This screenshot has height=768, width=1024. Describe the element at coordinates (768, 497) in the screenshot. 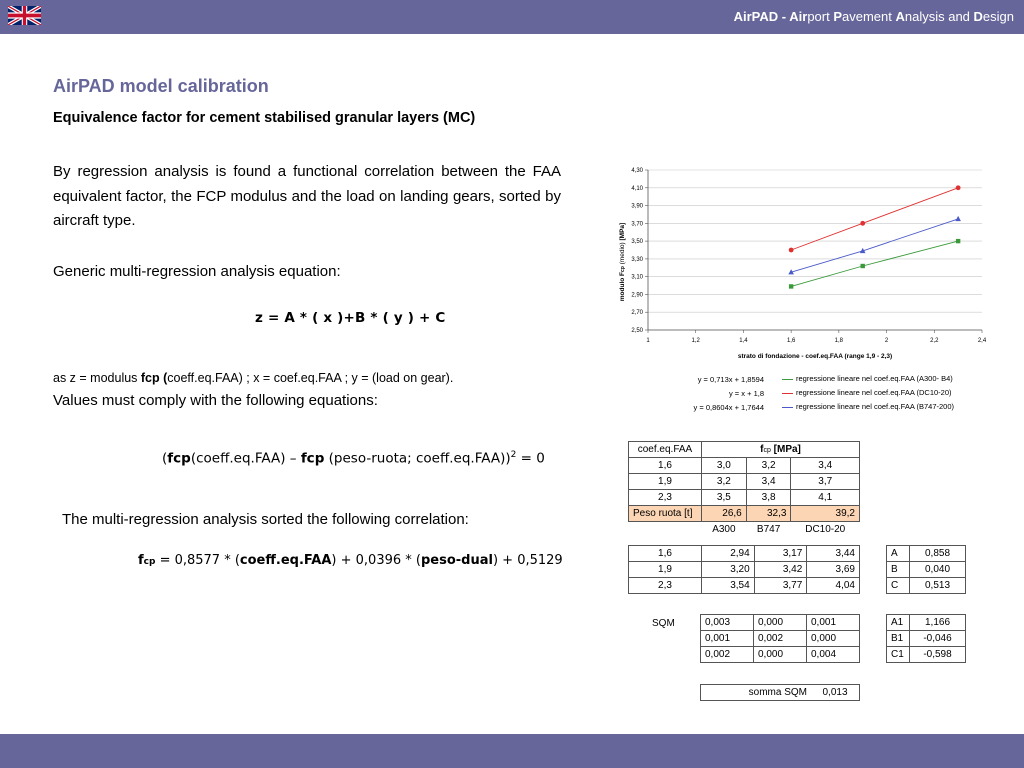

I see `table-cell: 3,8` at that location.